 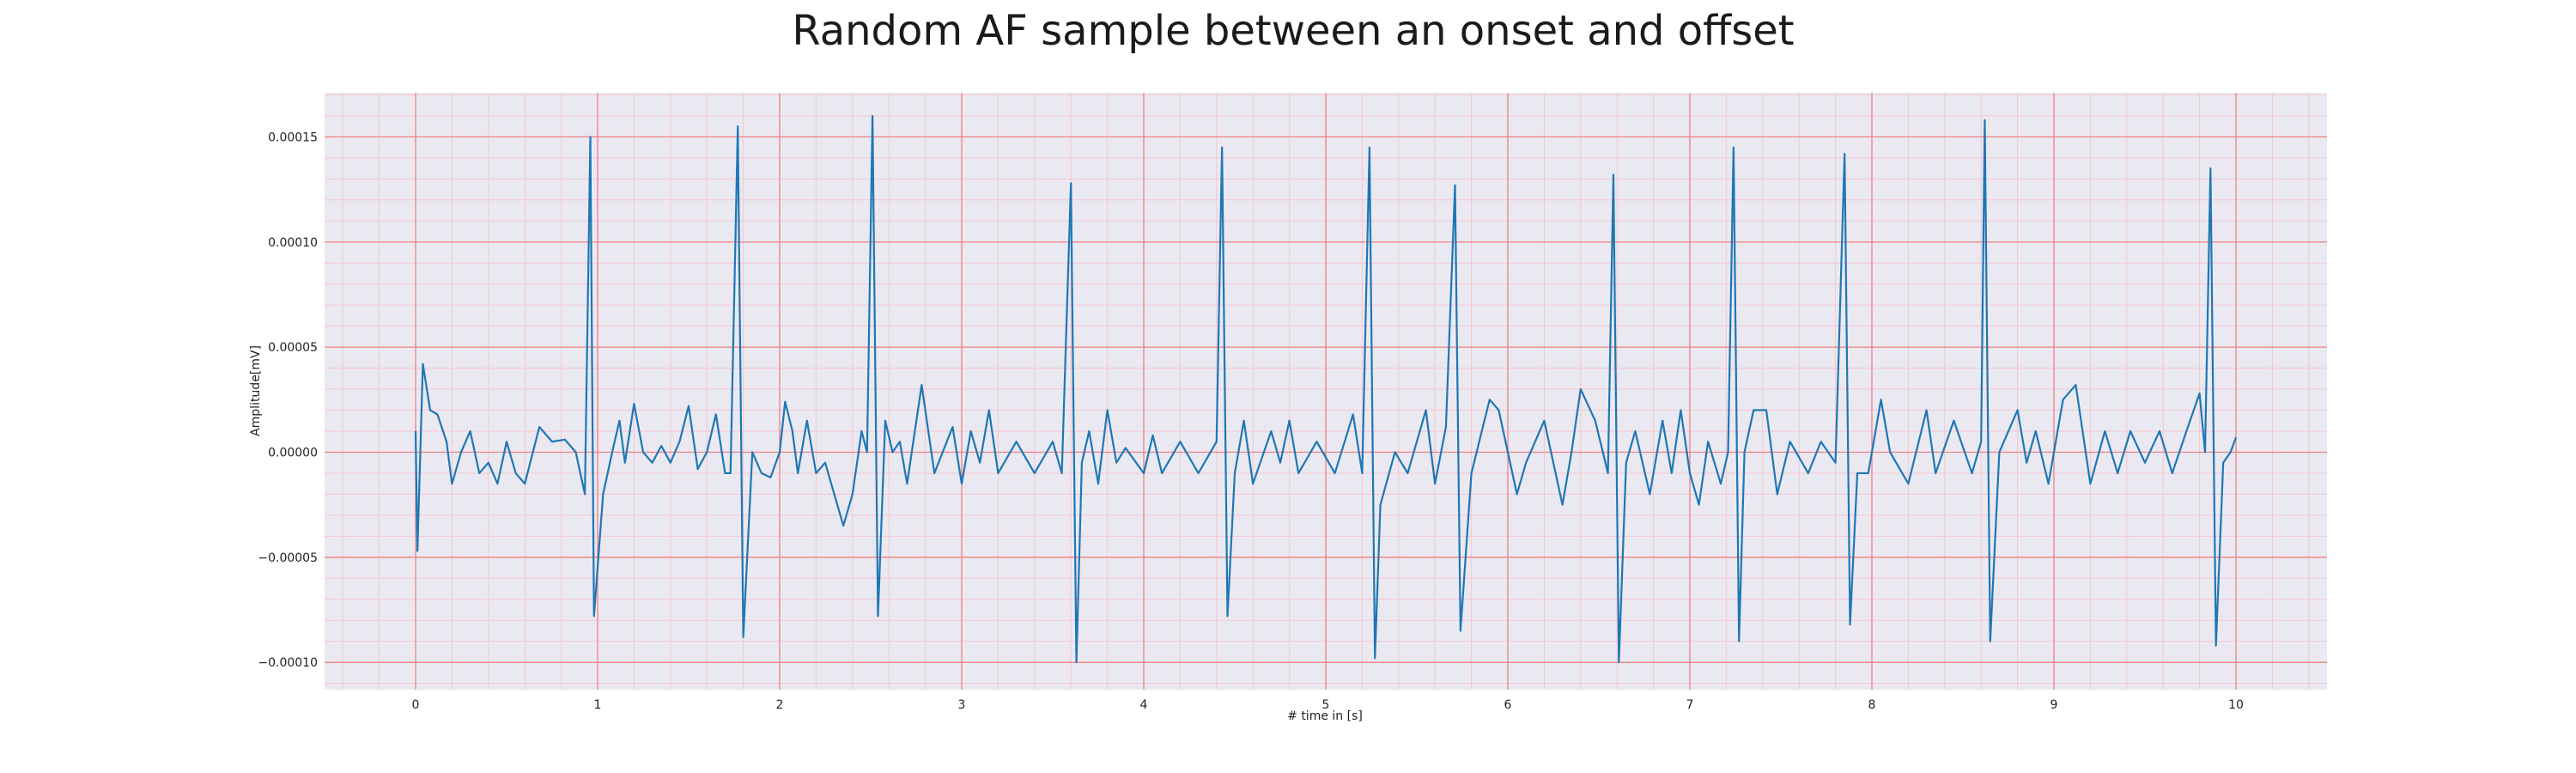 What do you see at coordinates (780, 705) in the screenshot?
I see `x-tick-label: 2` at bounding box center [780, 705].